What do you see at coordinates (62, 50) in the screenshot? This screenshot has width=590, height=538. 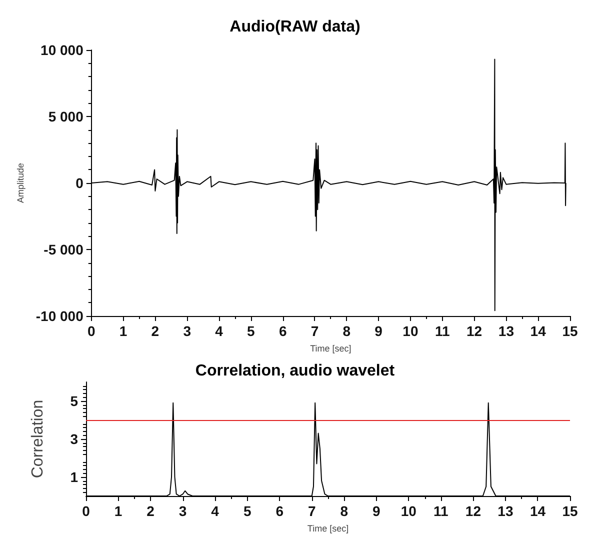 I see `y-tick-label: 10 000` at bounding box center [62, 50].